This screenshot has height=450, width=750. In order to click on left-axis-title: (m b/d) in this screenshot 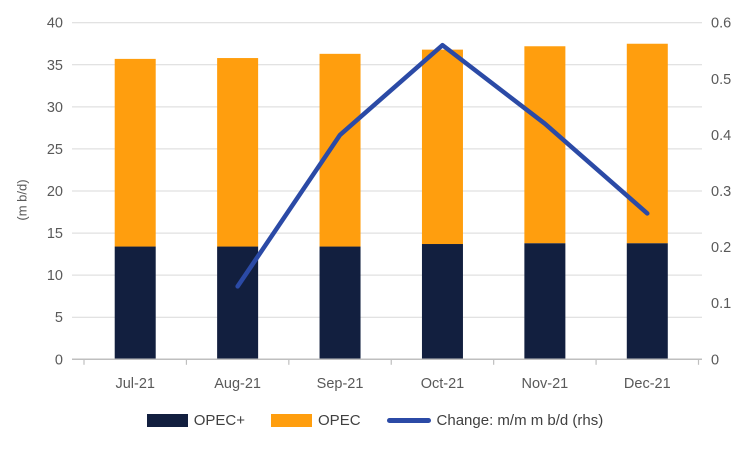, I will do `click(22, 200)`.